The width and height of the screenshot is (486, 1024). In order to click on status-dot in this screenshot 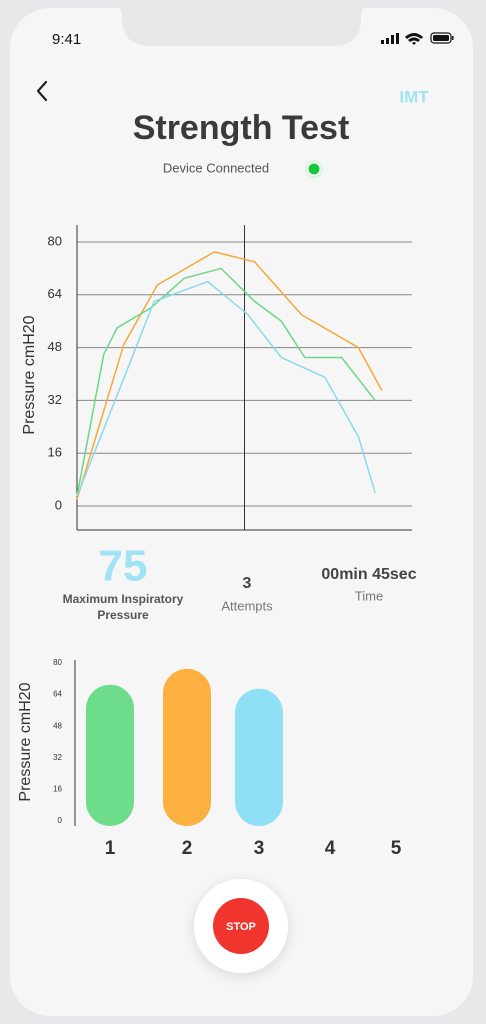, I will do `click(314, 169)`.